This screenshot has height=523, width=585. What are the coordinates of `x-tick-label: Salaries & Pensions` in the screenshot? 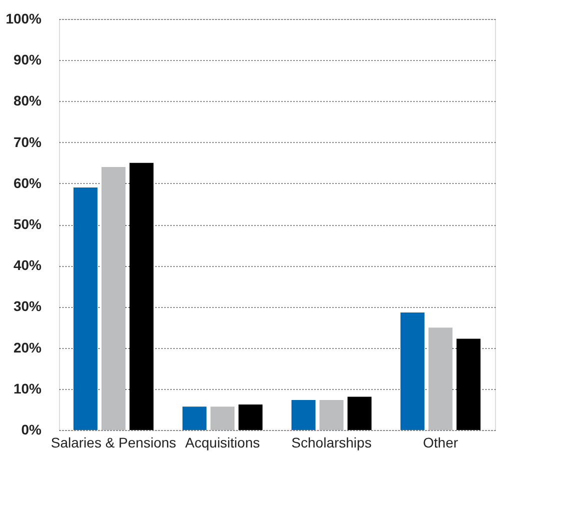 It's located at (113, 442).